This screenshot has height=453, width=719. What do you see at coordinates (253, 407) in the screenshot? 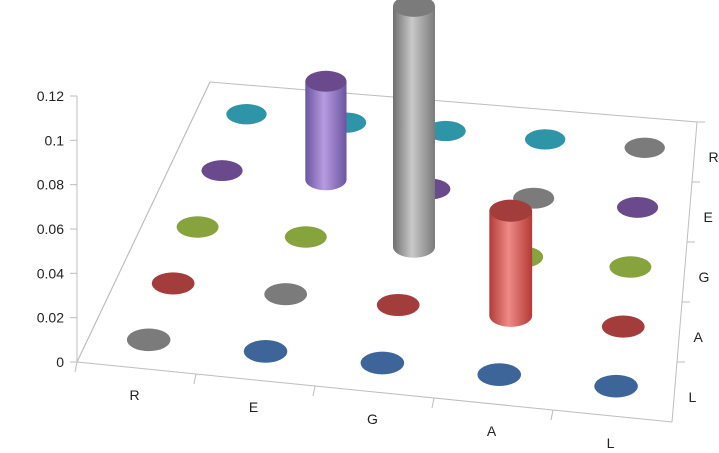
I see `x-axis-tick-label: E` at bounding box center [253, 407].